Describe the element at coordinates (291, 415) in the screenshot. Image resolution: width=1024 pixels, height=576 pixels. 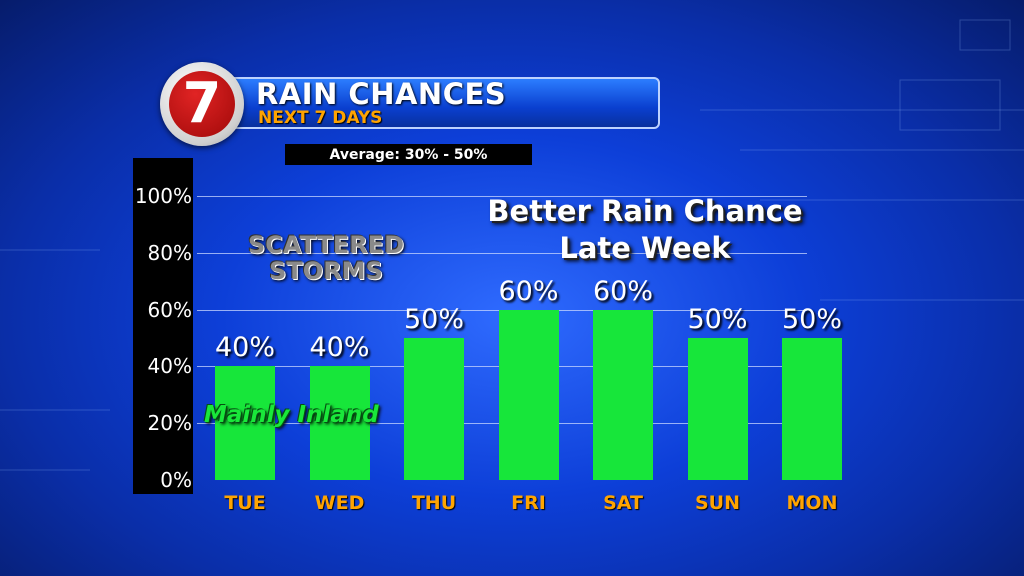
I see `mainly-inland-annotation: Mainly Inland` at that location.